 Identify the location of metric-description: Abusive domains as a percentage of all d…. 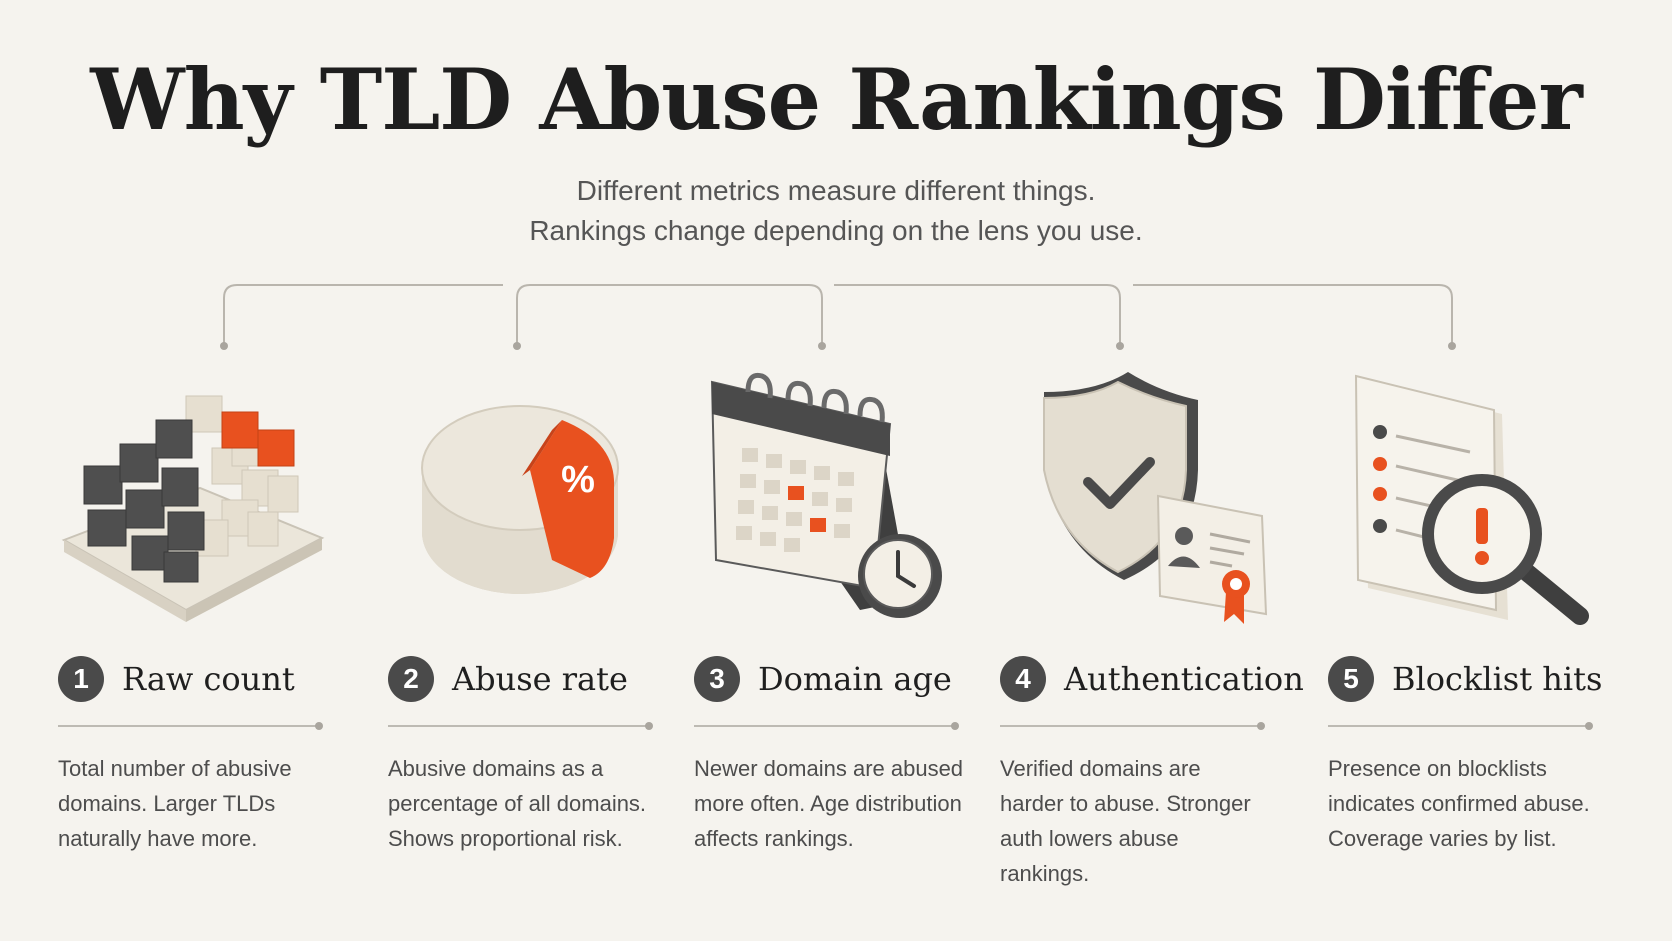
(517, 803).